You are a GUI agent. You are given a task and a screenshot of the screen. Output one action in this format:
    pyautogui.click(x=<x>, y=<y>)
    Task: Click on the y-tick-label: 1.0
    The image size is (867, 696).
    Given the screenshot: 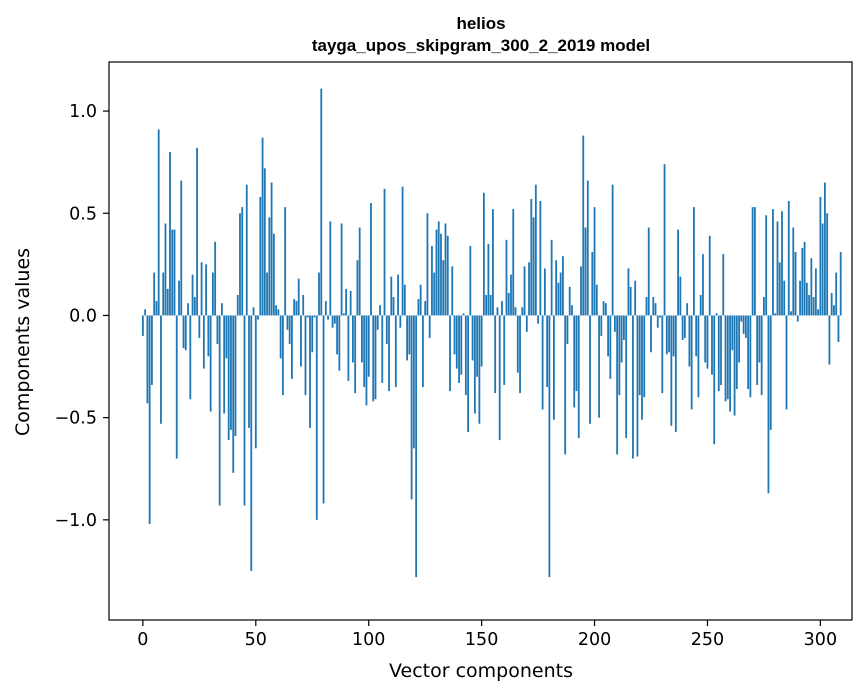 What is the action you would take?
    pyautogui.click(x=83, y=112)
    